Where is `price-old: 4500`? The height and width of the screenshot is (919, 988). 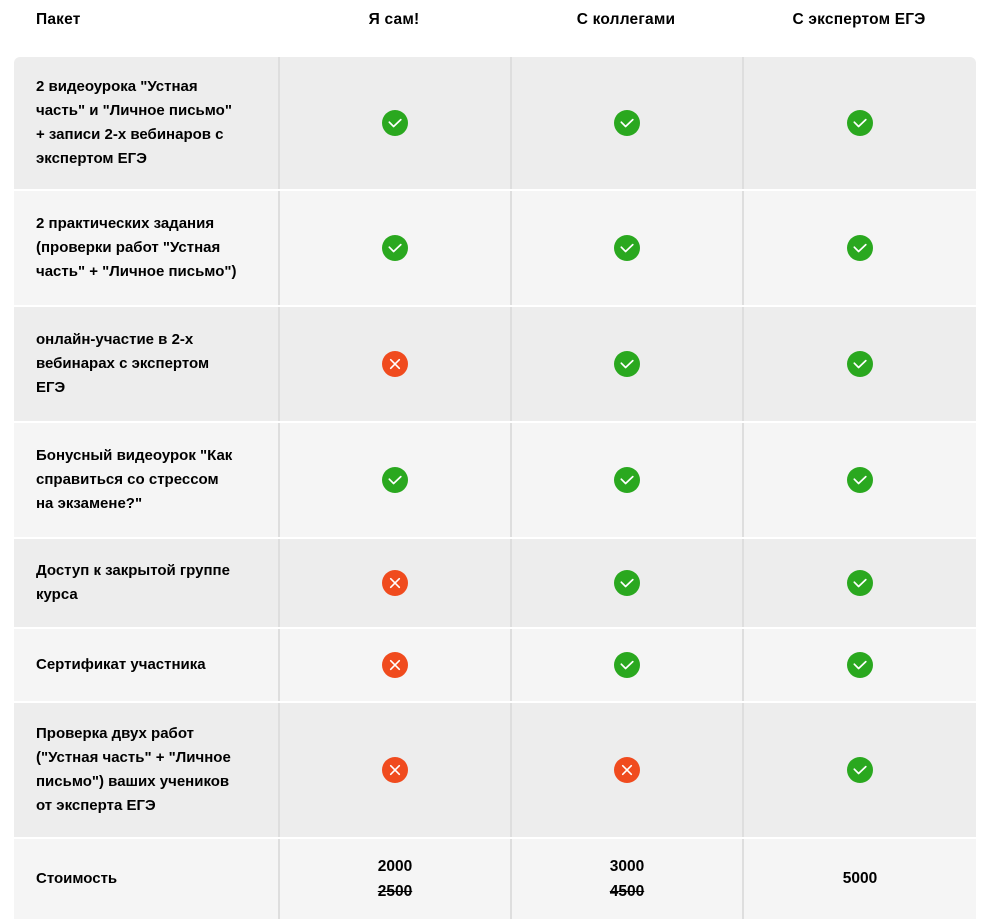 price-old: 4500 is located at coordinates (627, 891).